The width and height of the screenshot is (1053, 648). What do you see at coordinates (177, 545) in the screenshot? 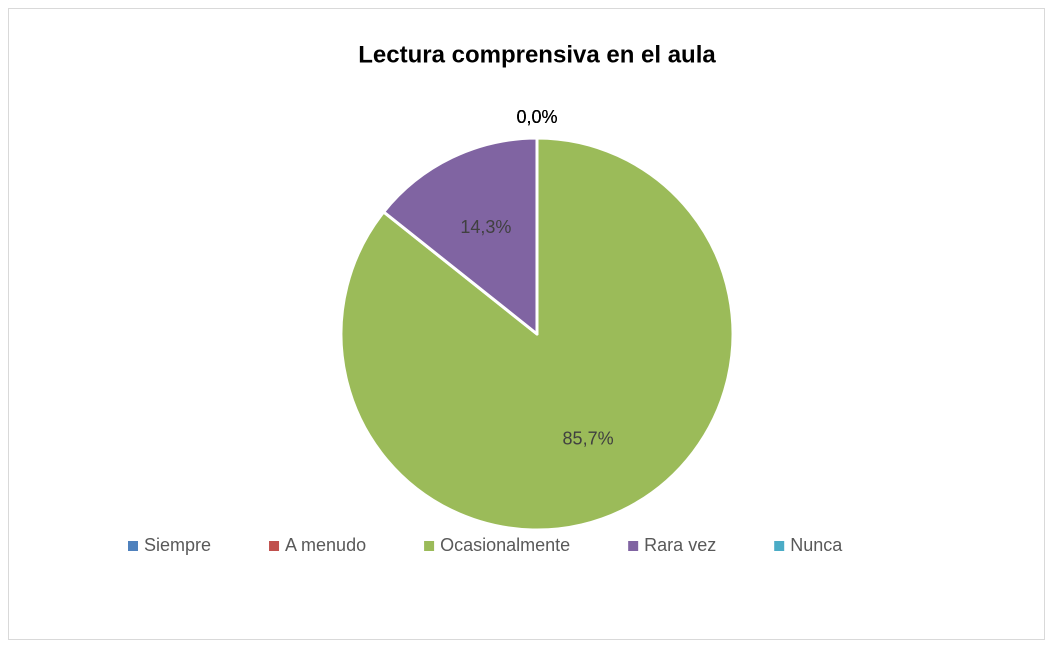
I see `legend-label: Siempre` at bounding box center [177, 545].